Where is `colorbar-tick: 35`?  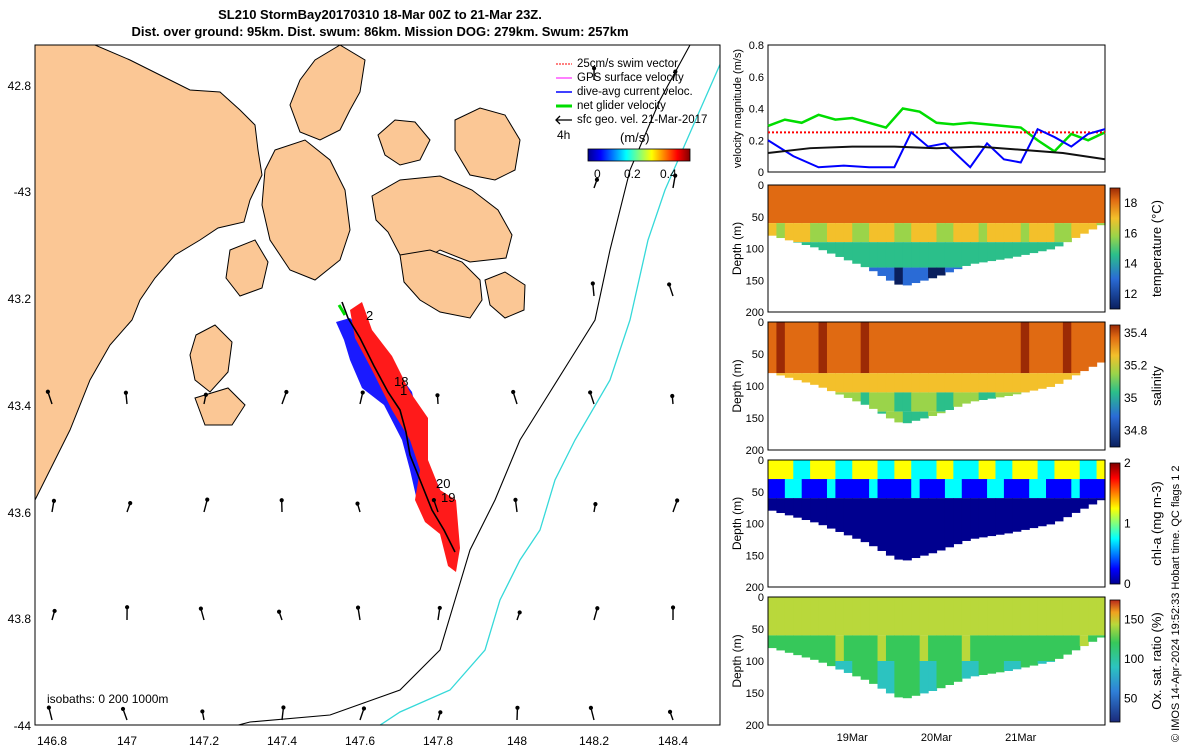 colorbar-tick: 35 is located at coordinates (1131, 398).